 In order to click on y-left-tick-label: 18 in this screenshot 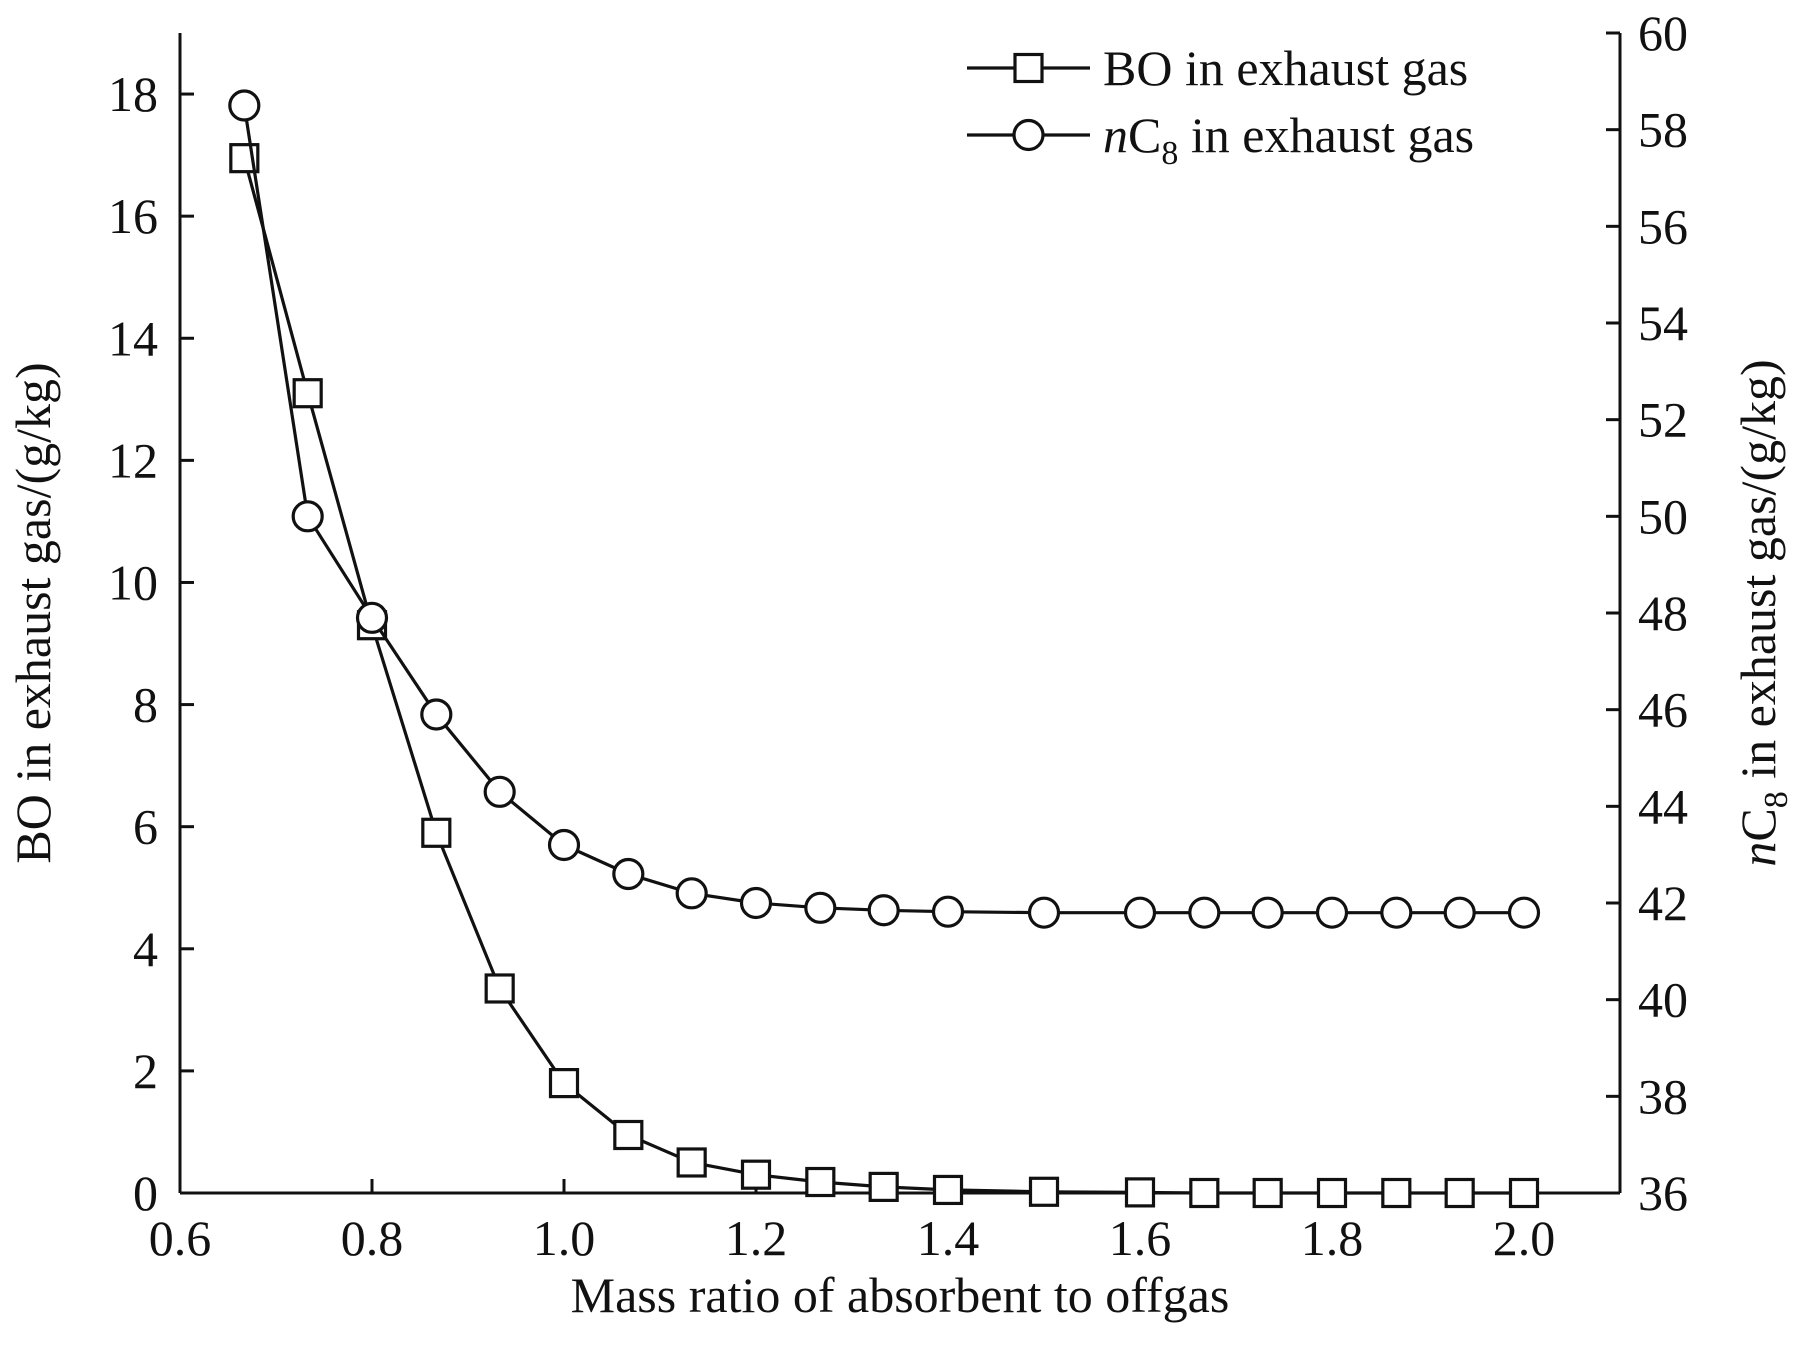, I will do `click(133, 94)`.